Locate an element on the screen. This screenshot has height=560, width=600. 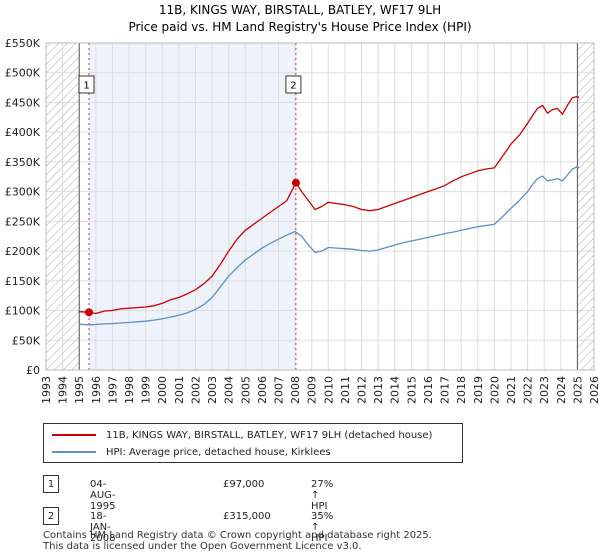
x-tick-label: 2026 is located at coordinates (594, 390).